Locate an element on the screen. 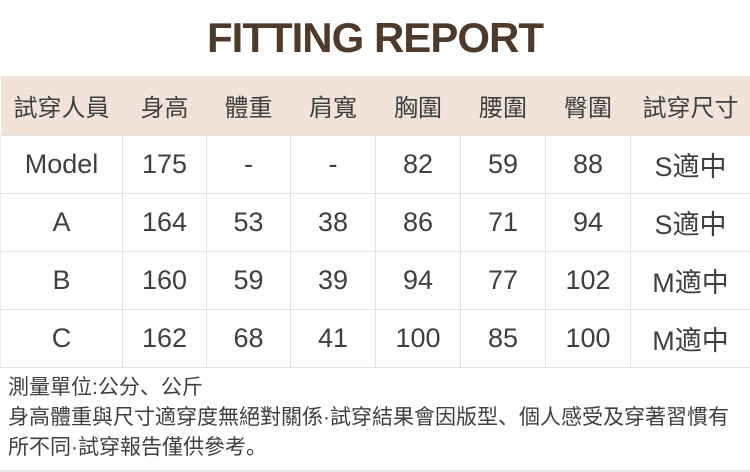  table-row-model: Model 175 - - 82 59 88 S適中 is located at coordinates (375, 164).